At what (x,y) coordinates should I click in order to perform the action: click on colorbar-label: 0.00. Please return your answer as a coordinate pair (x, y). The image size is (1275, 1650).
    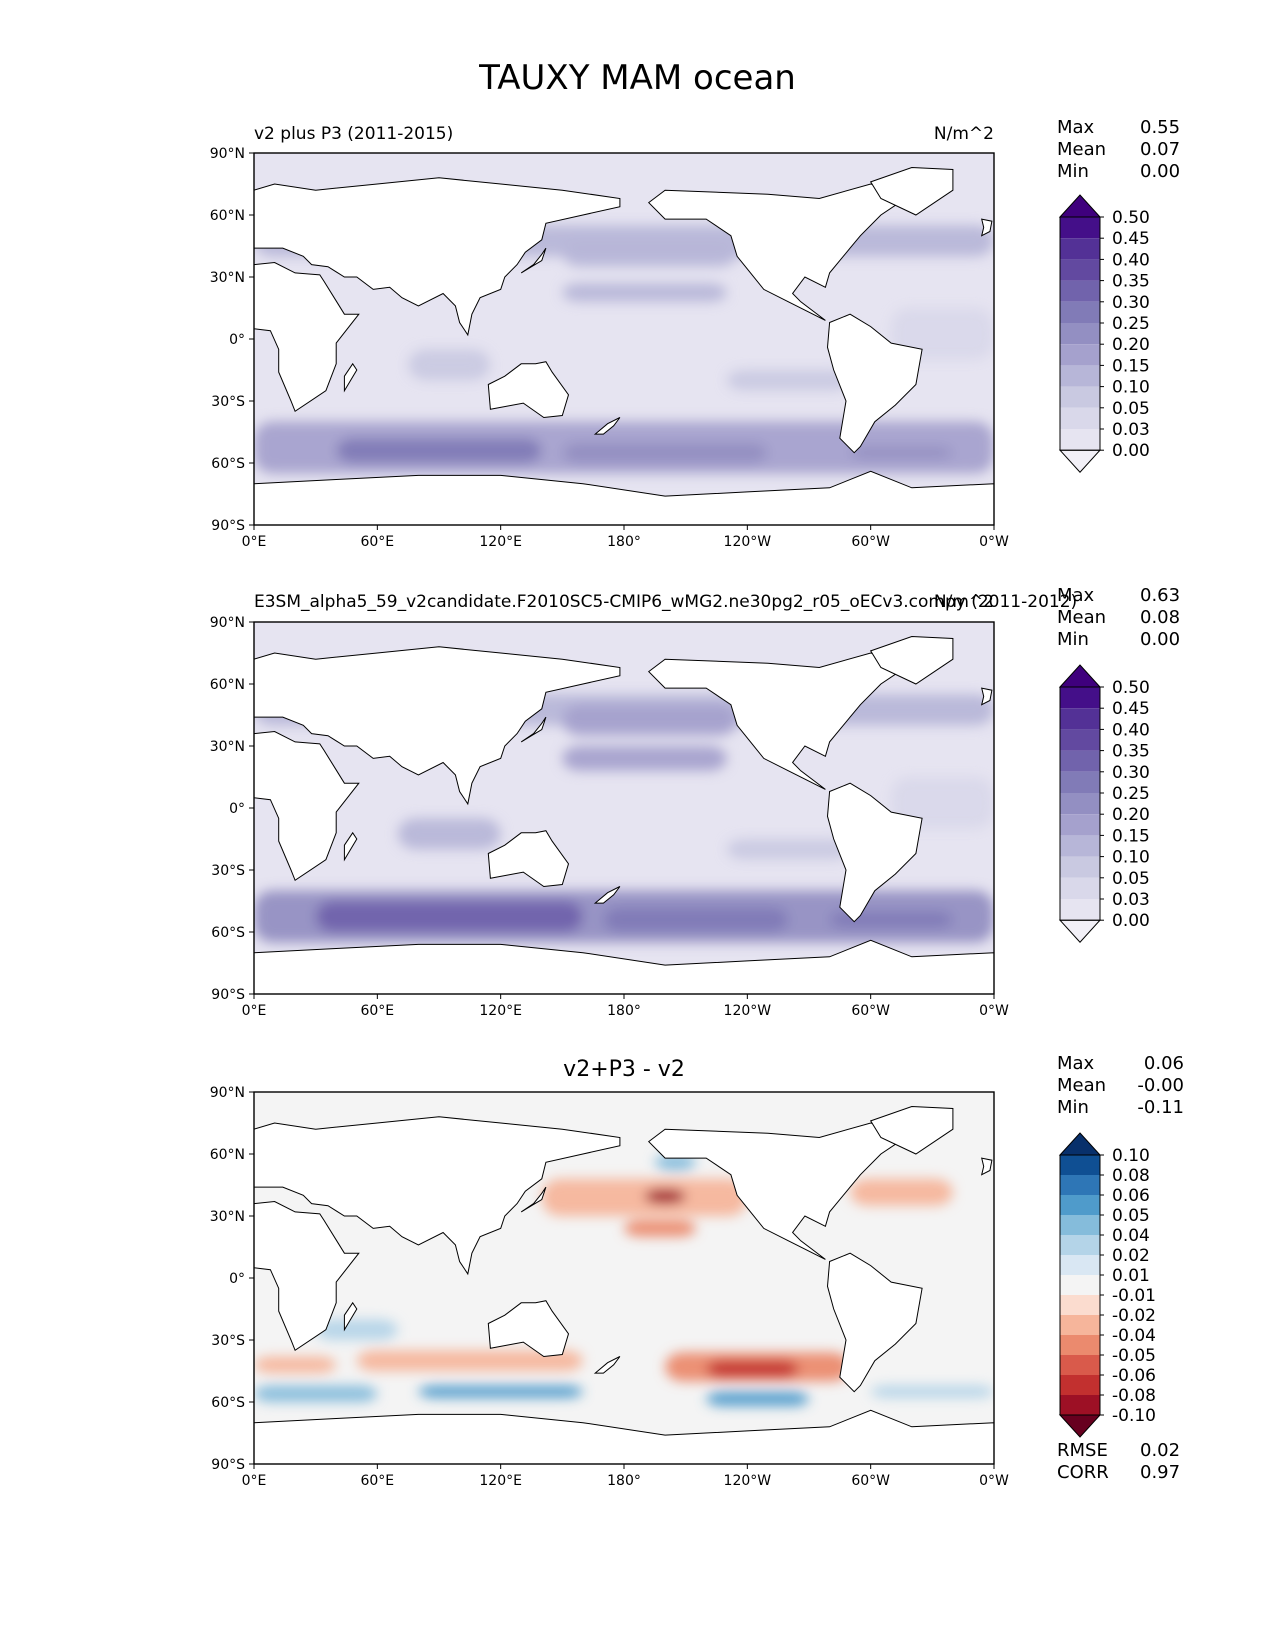
    Looking at the image, I should click on (1131, 451).